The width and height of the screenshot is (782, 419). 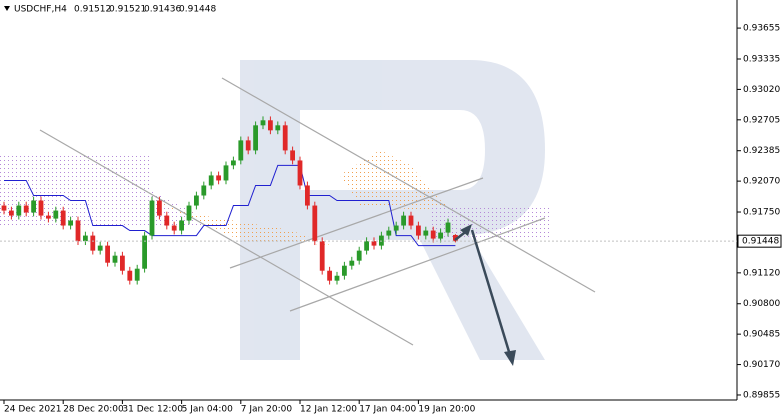 I want to click on indicator-line, so click(x=230, y=205).